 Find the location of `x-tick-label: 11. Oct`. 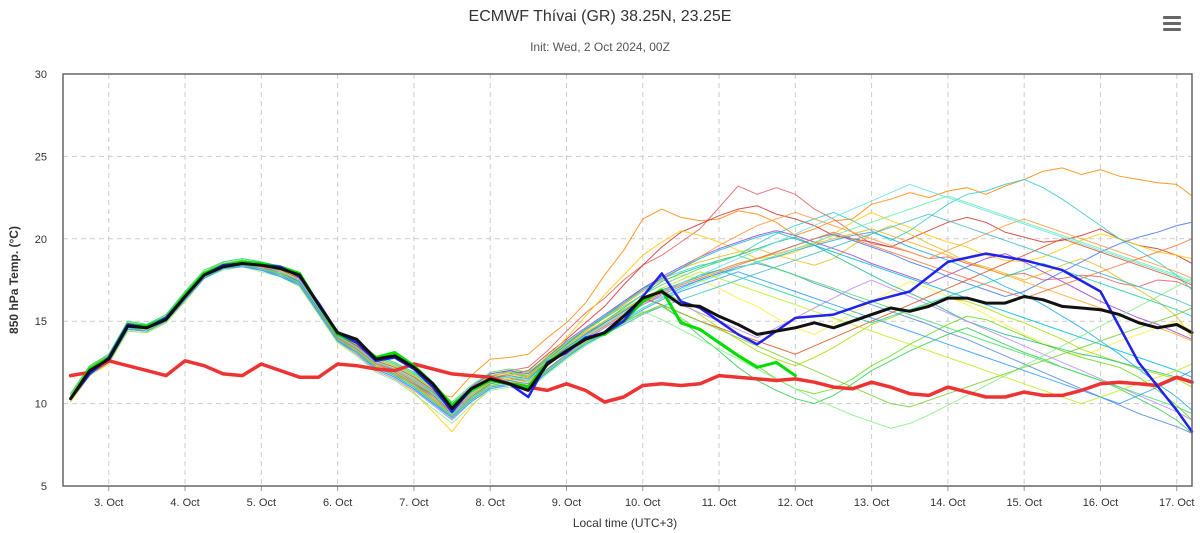

x-tick-label: 11. Oct is located at coordinates (719, 503).